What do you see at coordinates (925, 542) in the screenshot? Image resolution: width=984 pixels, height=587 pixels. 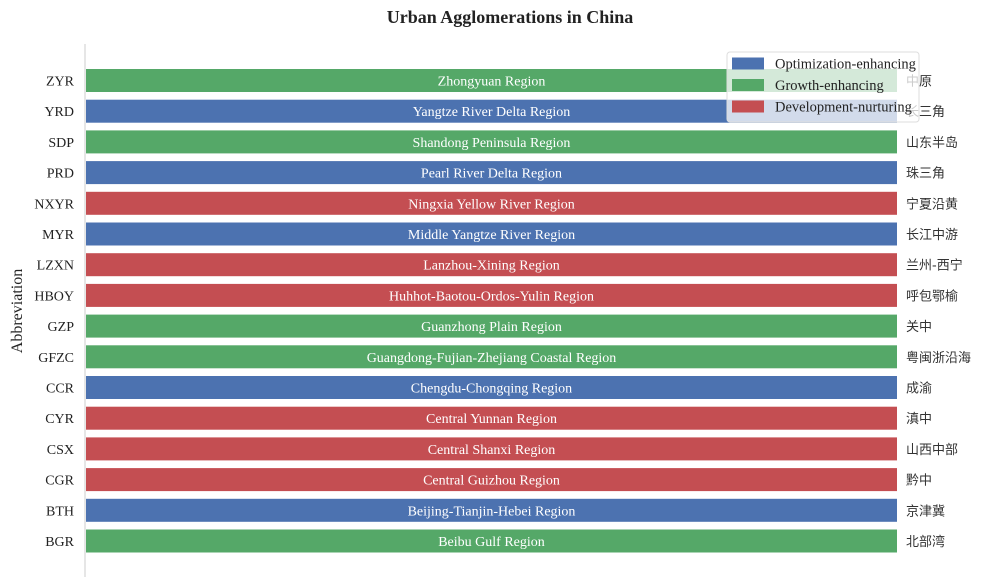 I see `chinese-label: 北部湾` at bounding box center [925, 542].